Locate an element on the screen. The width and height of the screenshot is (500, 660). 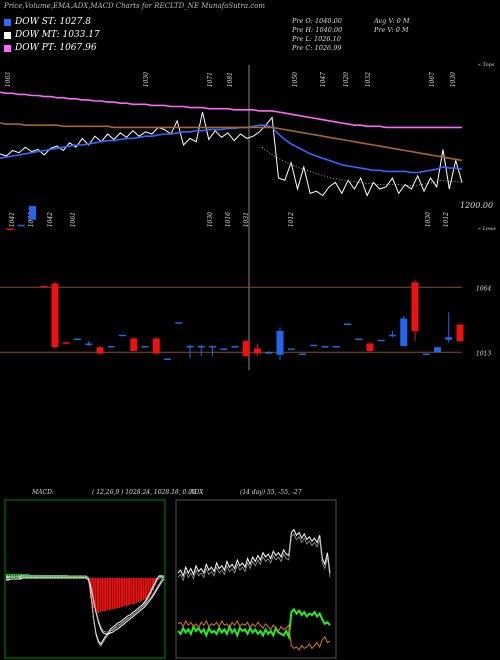
legend-swatch-mt is located at coordinates (7, 35).